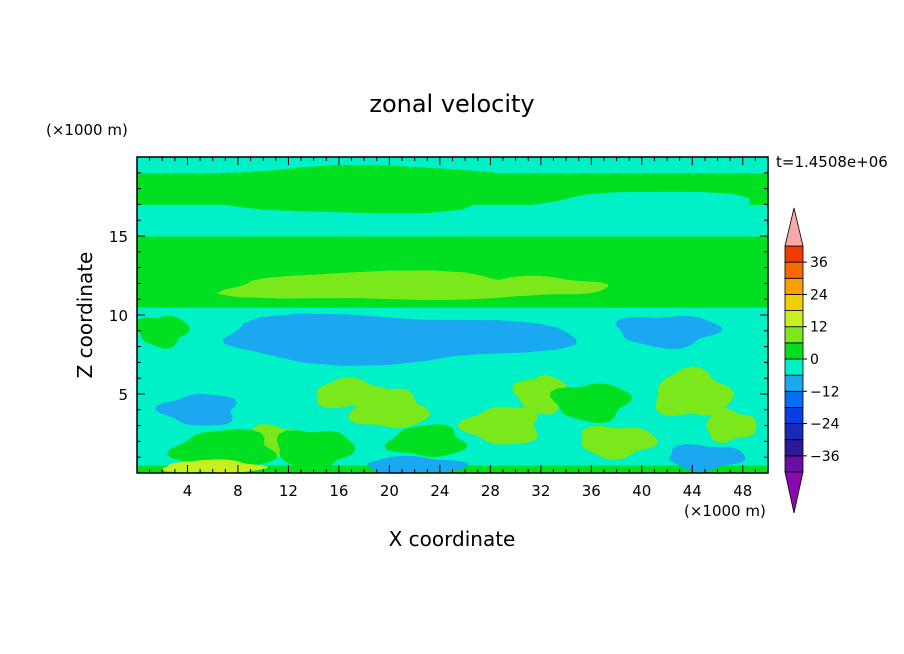  I want to click on x-tick-label: 36, so click(591, 491).